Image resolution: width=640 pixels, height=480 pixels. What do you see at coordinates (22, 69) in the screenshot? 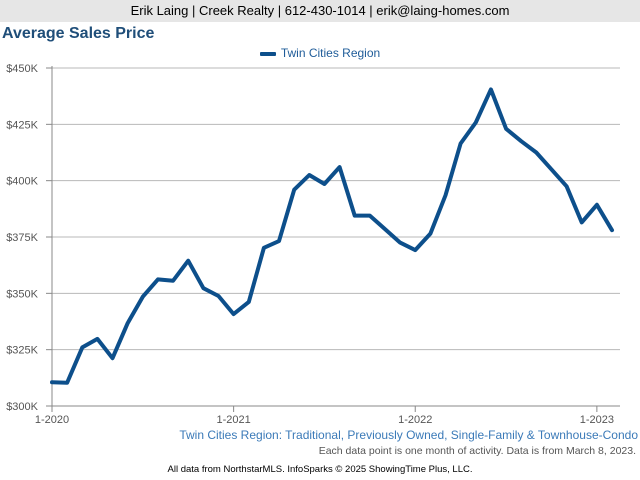
I see `y-tick-label: $450K` at bounding box center [22, 69].